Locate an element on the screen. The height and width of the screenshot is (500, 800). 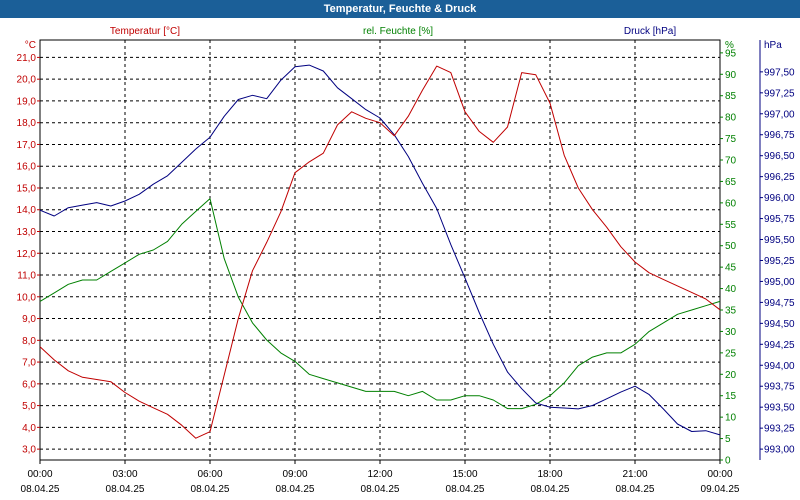
y-right-humidity-tick-label: 30 is located at coordinates (731, 332).